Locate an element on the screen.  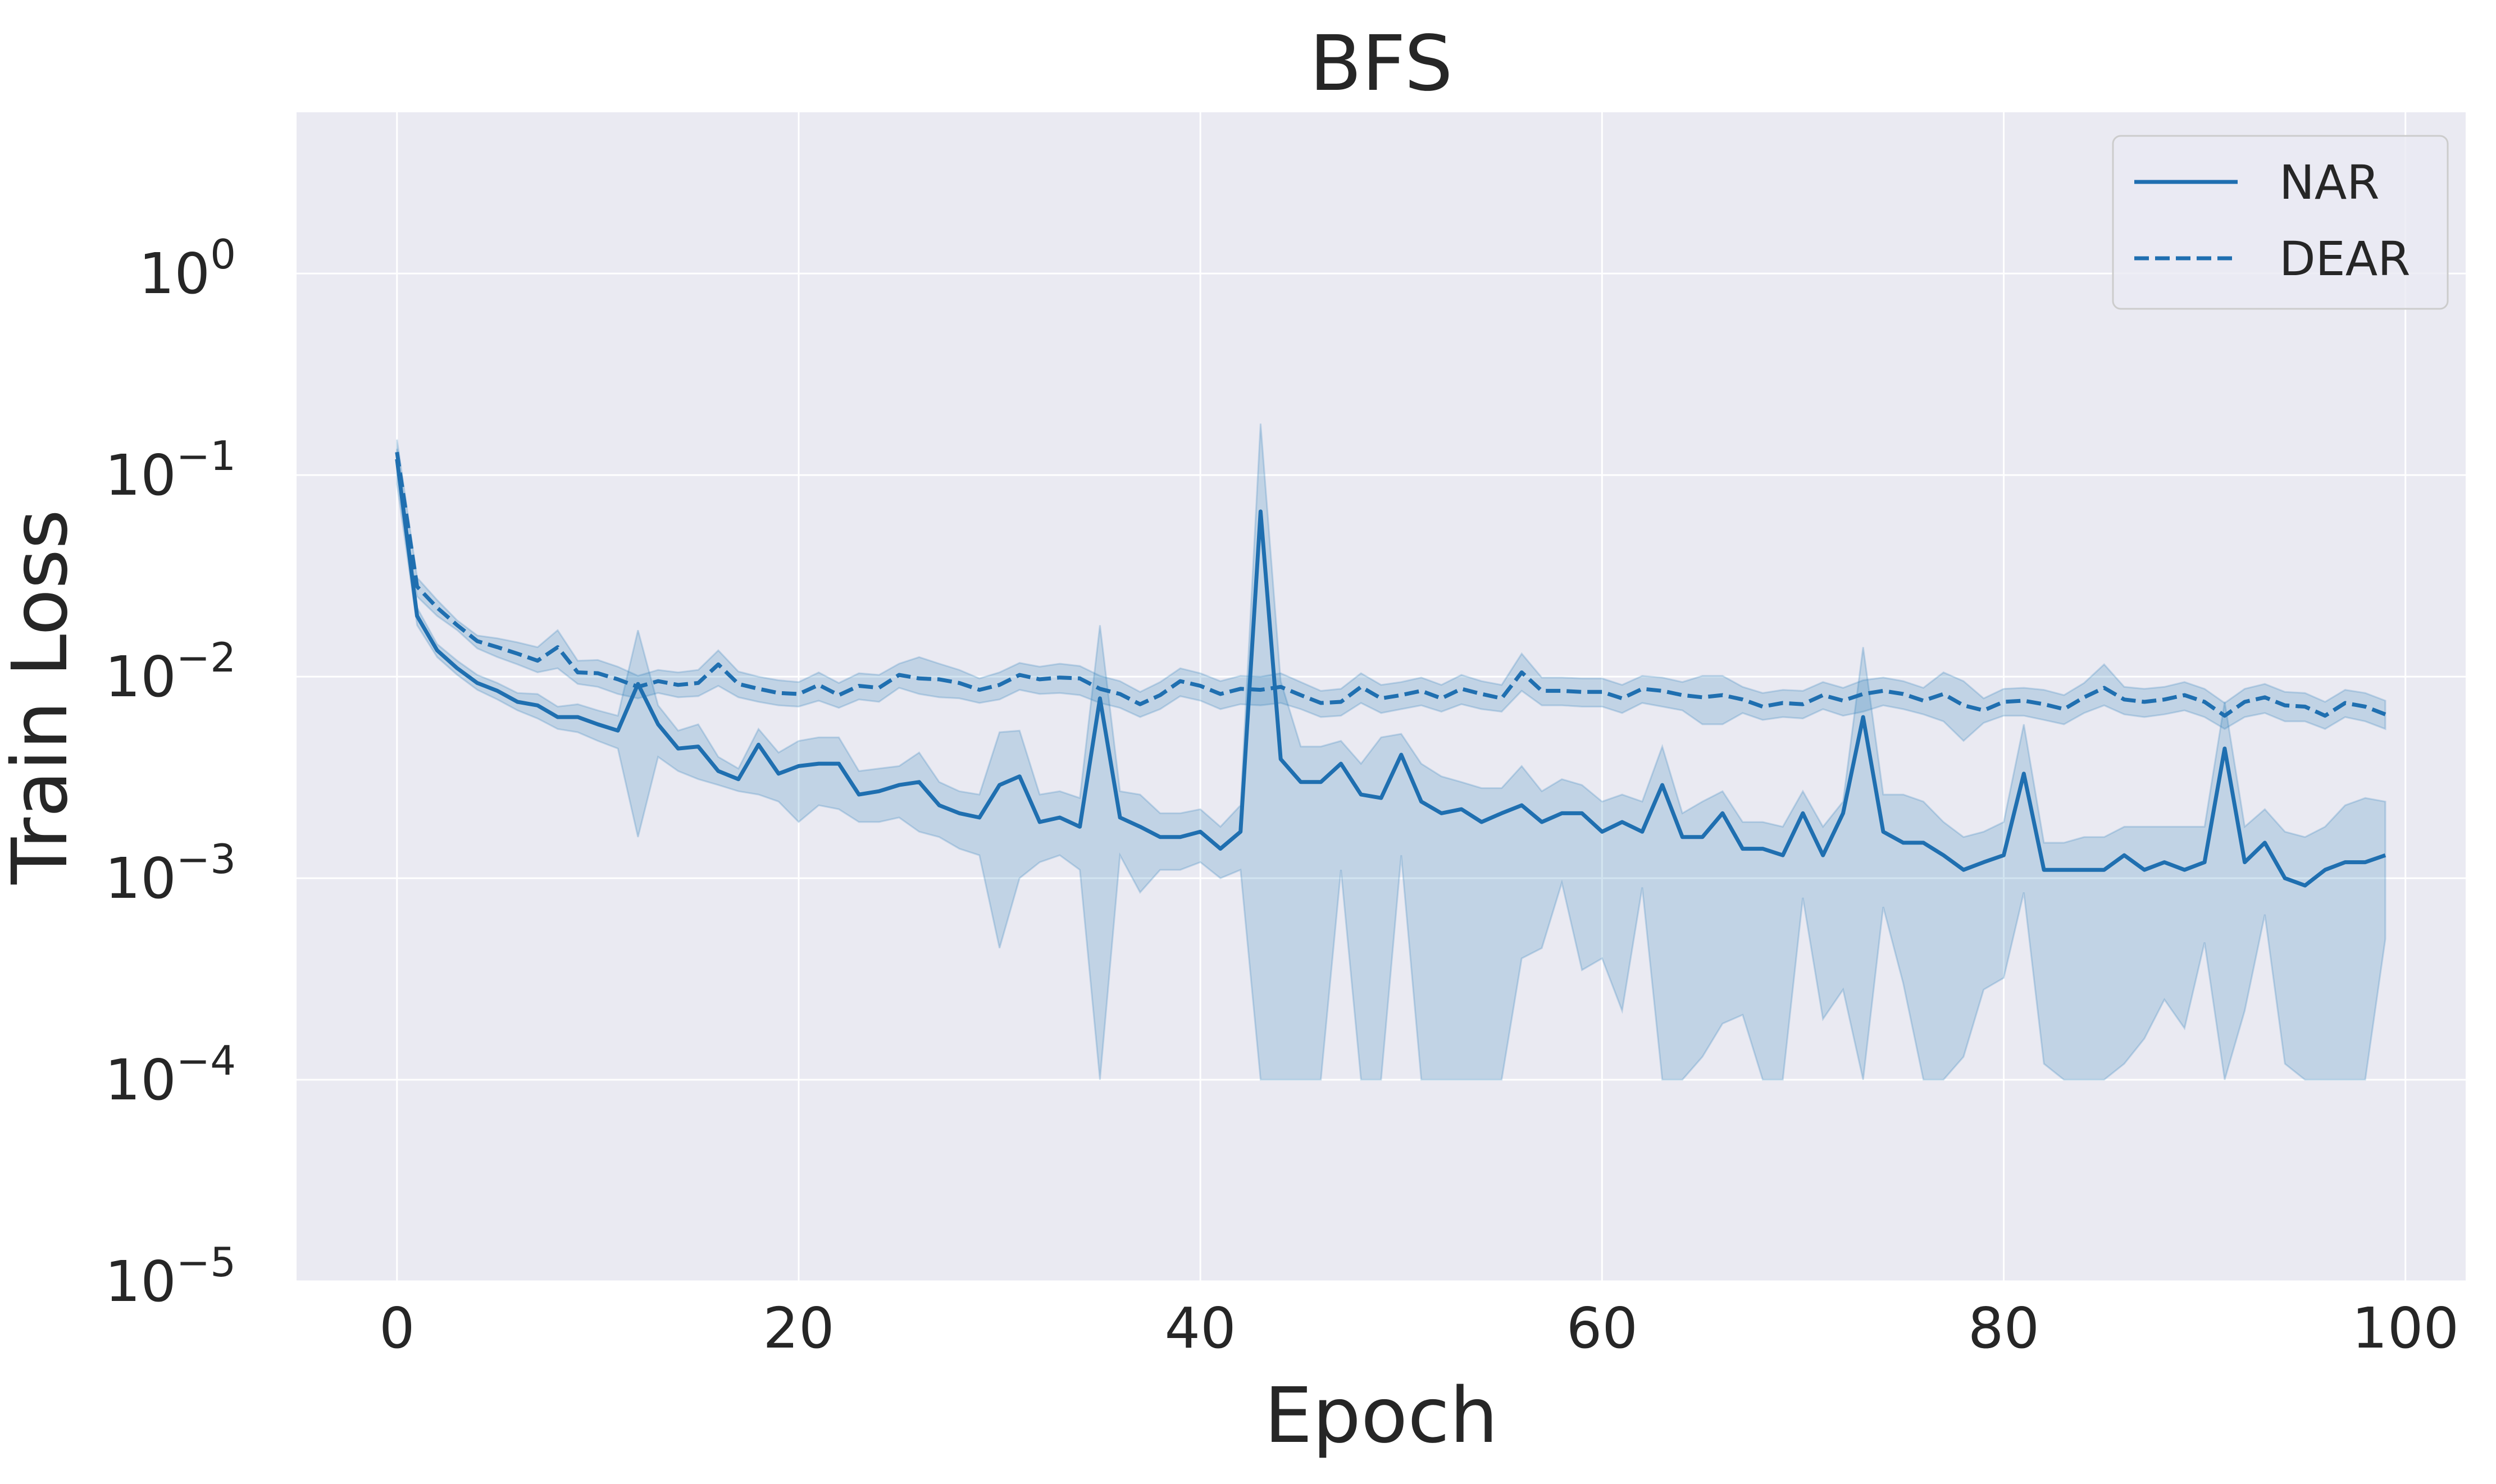
y-tick-label: 10⁻⁵ is located at coordinates (170, 1276).